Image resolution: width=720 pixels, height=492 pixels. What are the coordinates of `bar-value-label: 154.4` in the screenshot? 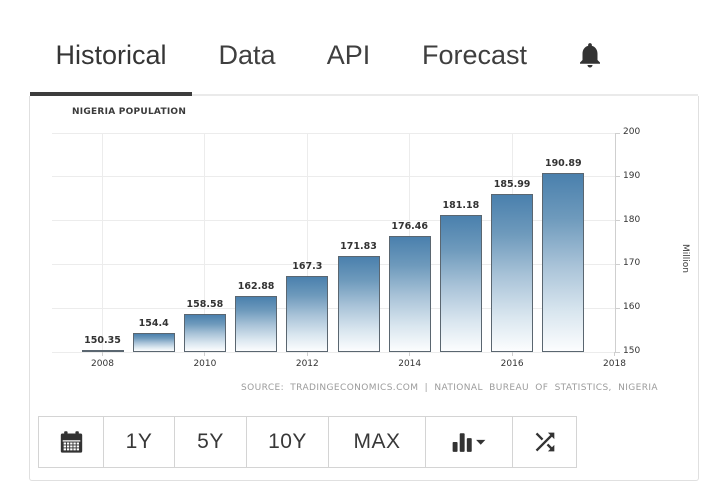 It's located at (153, 323).